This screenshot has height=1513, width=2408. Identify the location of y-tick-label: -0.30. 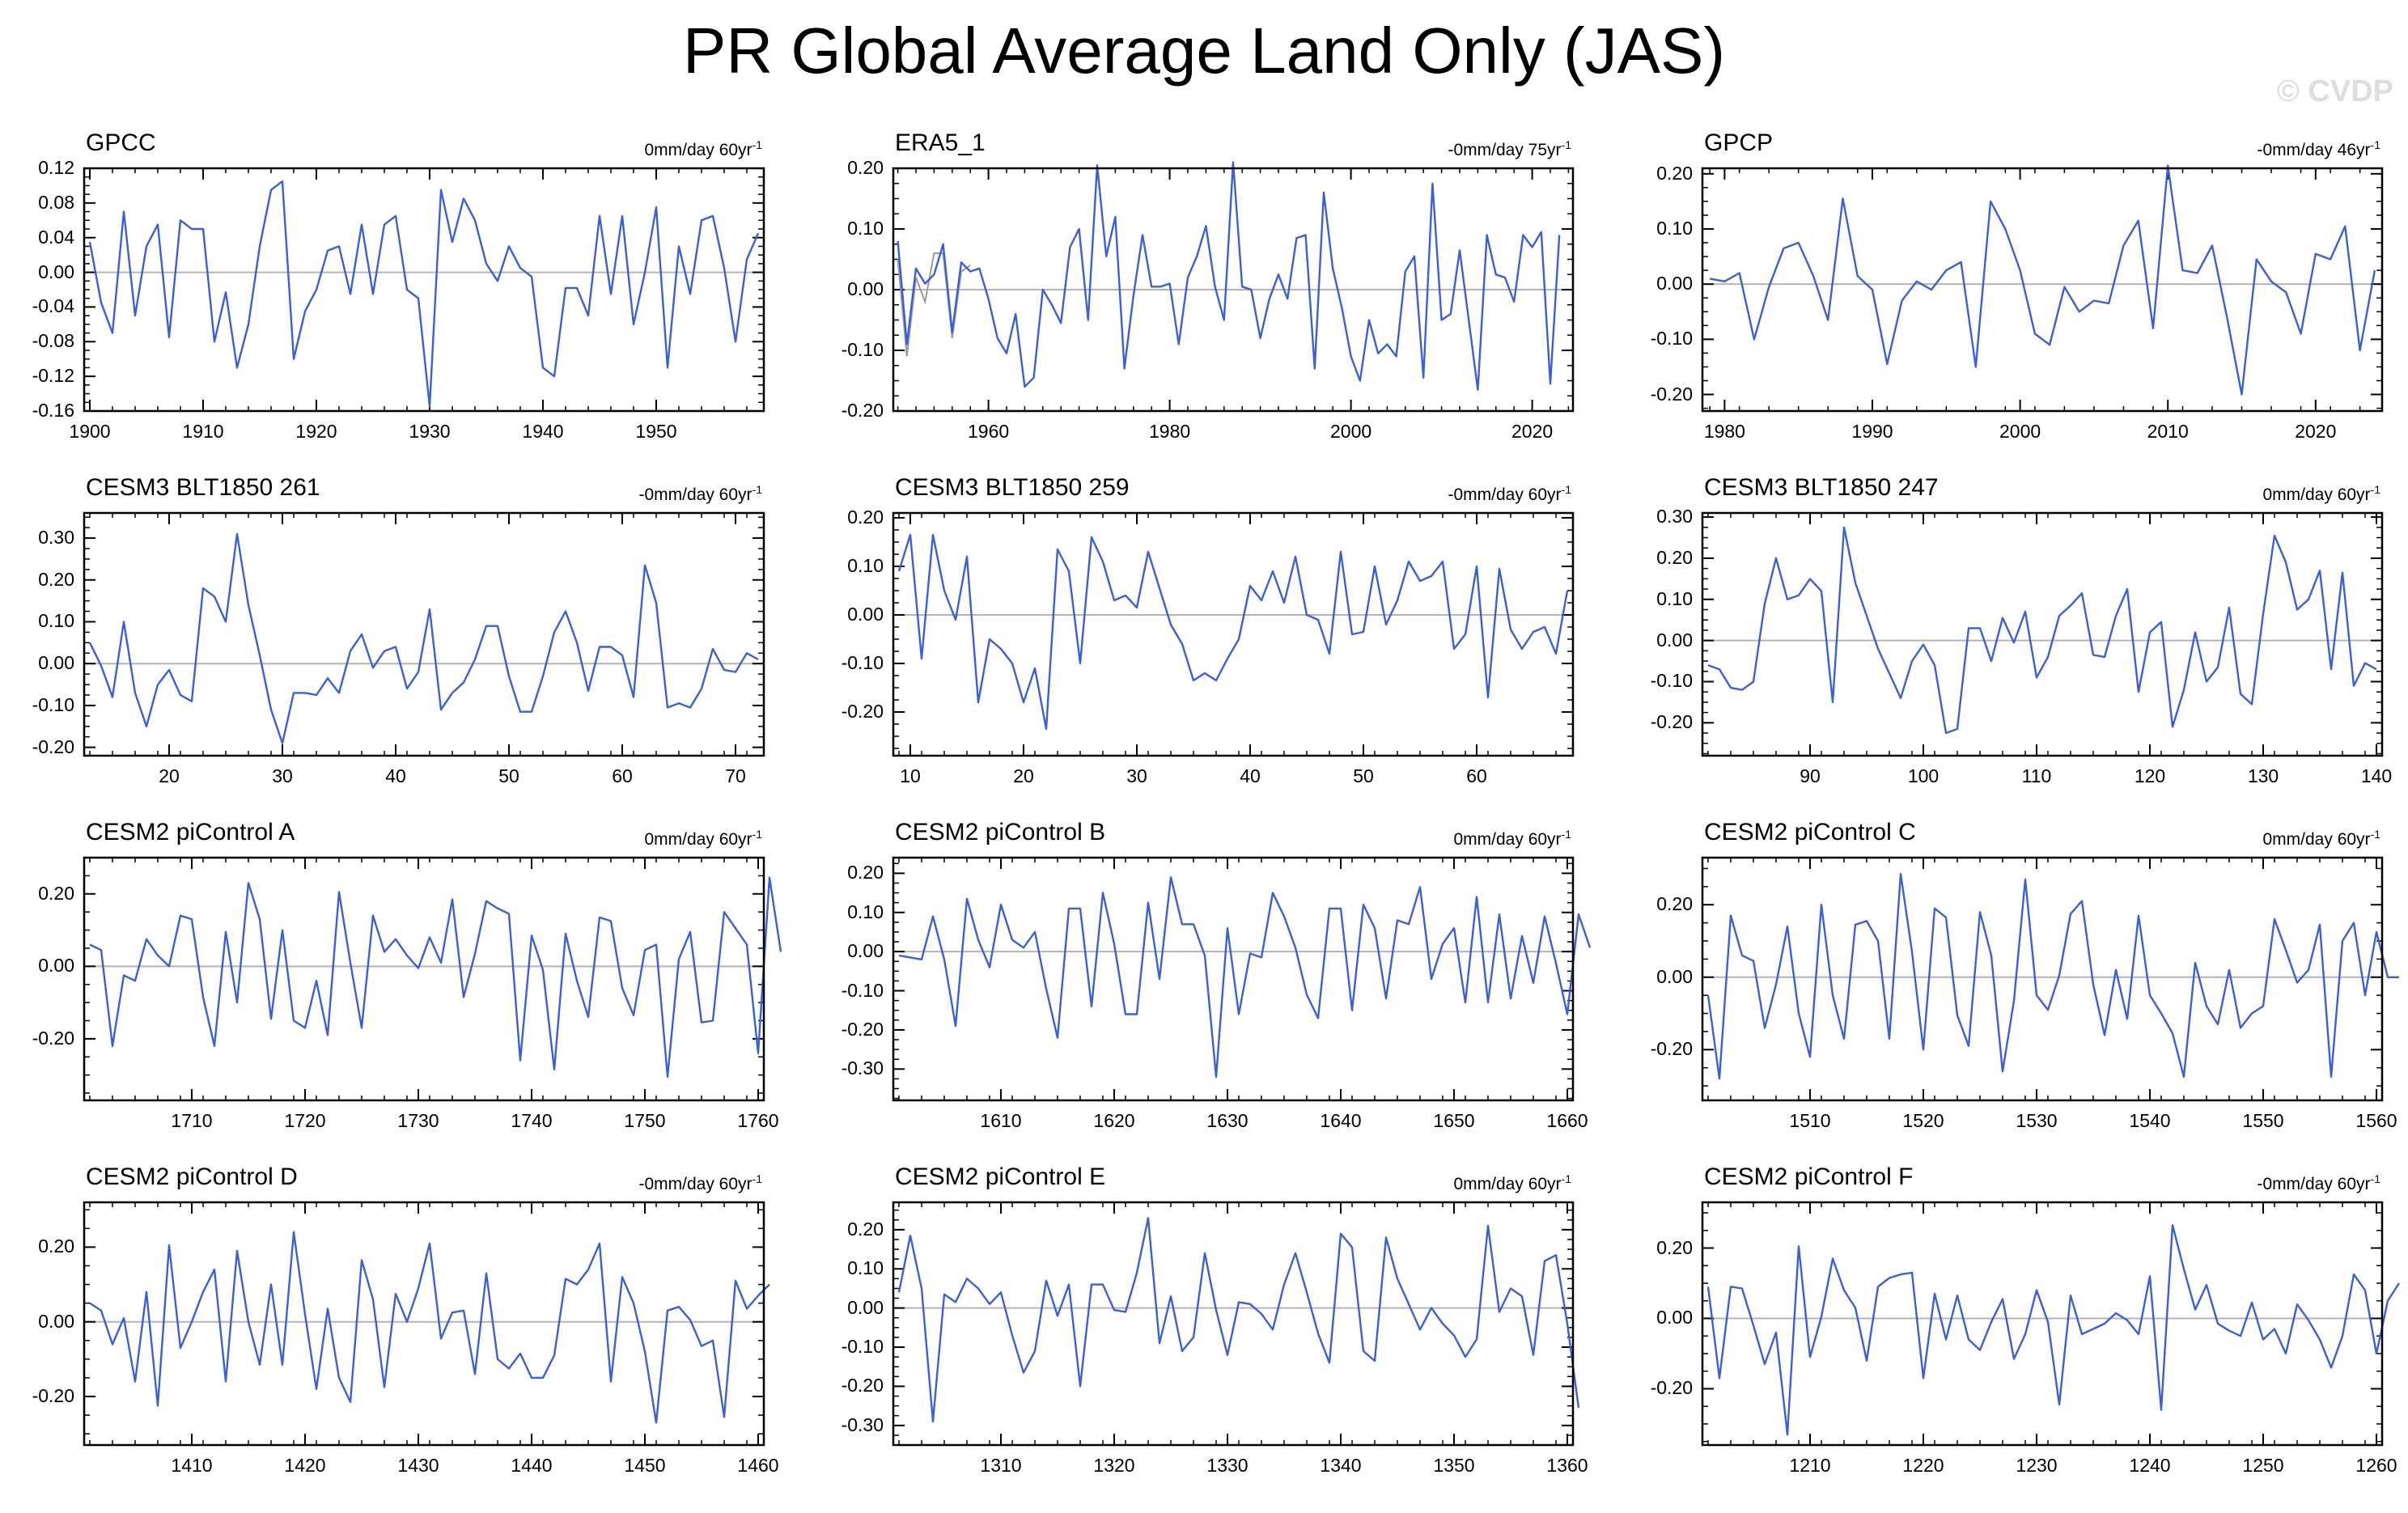
(862, 1424).